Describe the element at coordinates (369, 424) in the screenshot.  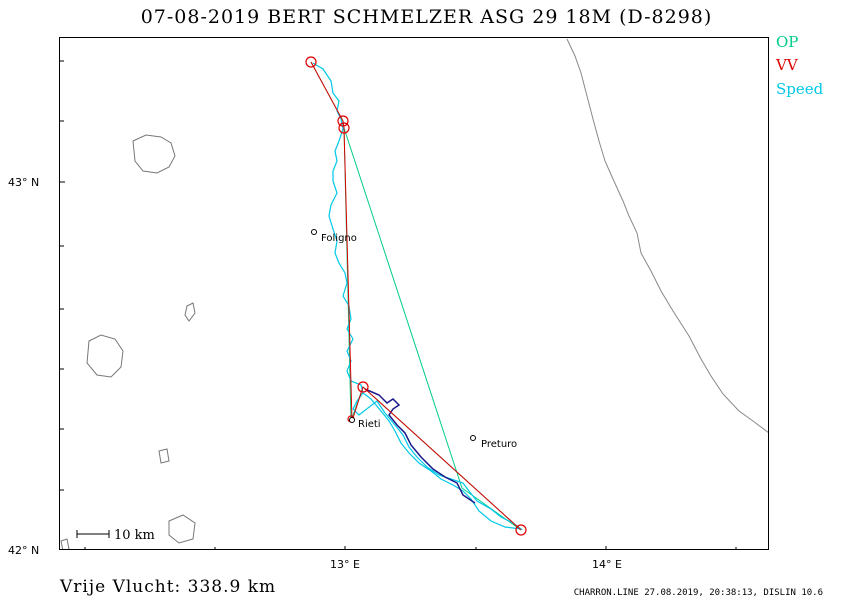
I see `city-label-rieti: Rieti` at that location.